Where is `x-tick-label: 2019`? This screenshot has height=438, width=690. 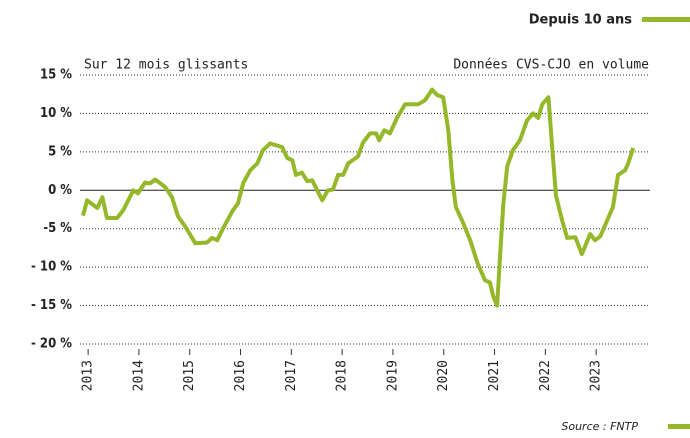 x-tick-label: 2019 is located at coordinates (392, 375).